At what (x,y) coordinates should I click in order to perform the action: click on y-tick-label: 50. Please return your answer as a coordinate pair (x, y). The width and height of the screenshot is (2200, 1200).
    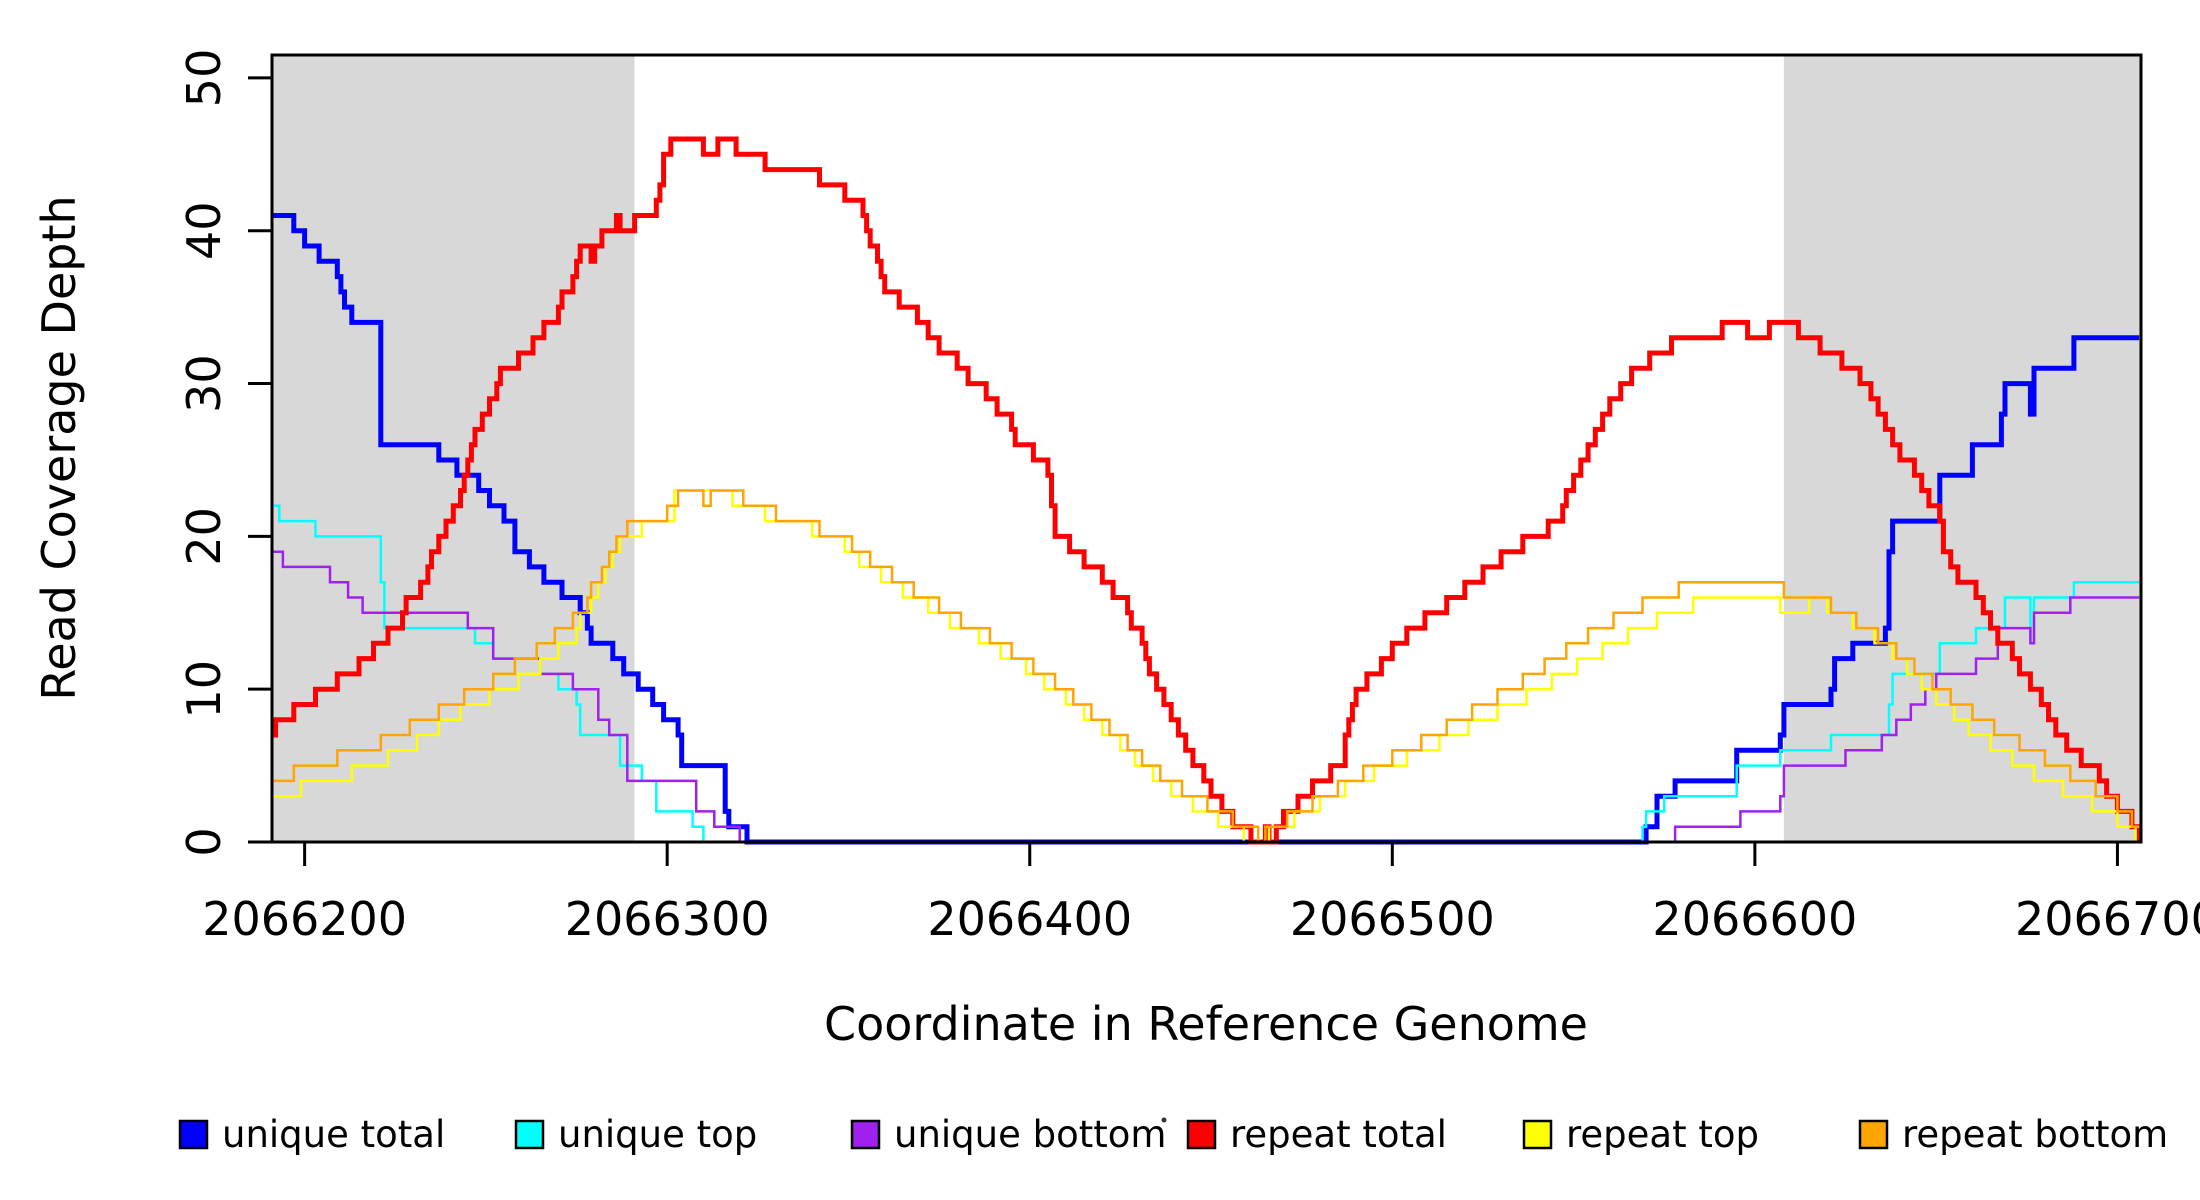
    Looking at the image, I should click on (204, 78).